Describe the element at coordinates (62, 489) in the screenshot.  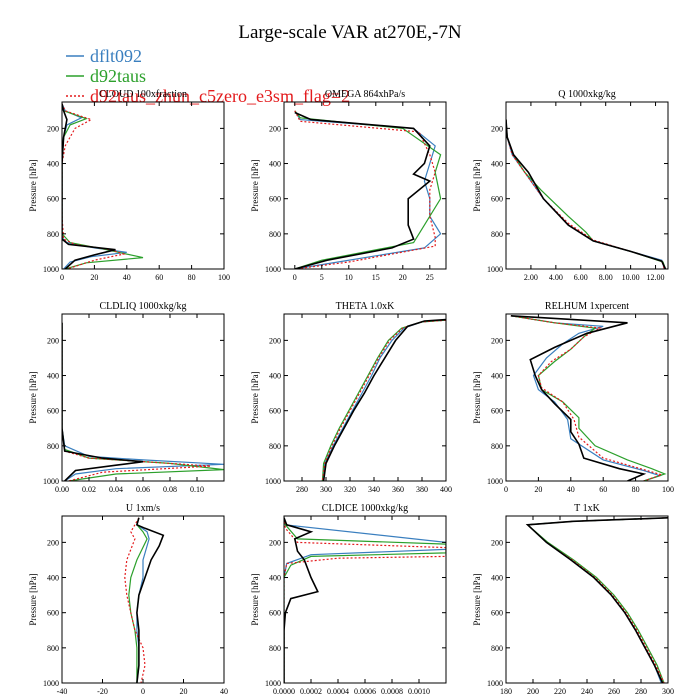
I see `x-tick-label: 0.00` at that location.